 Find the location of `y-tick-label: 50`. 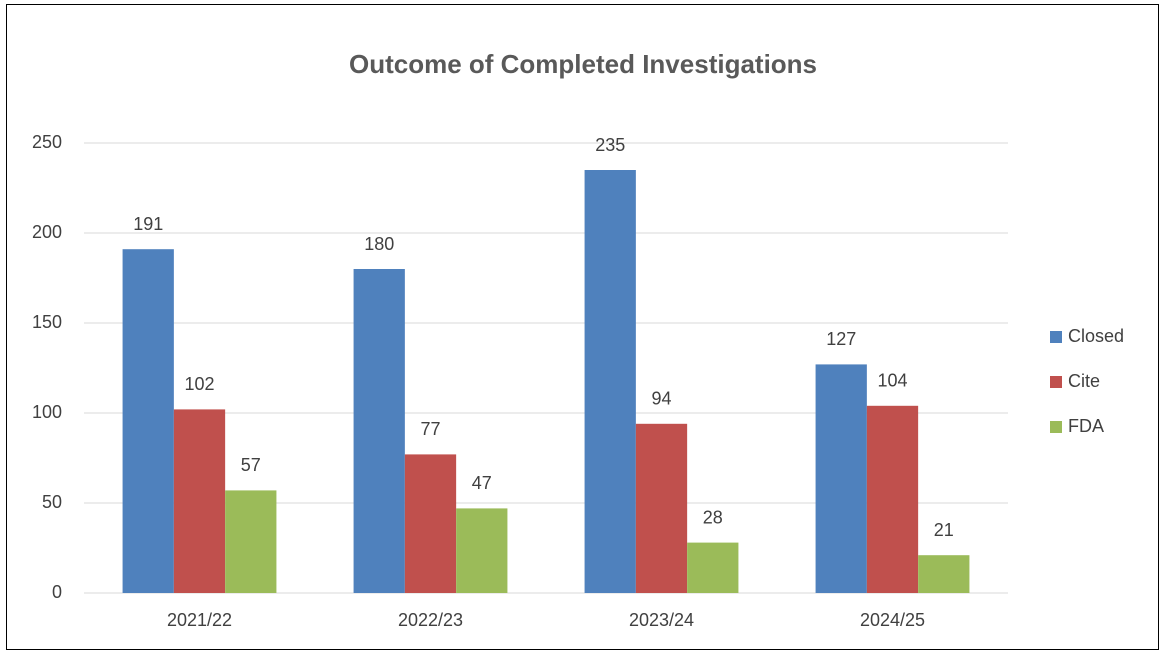

y-tick-label: 50 is located at coordinates (52, 502).